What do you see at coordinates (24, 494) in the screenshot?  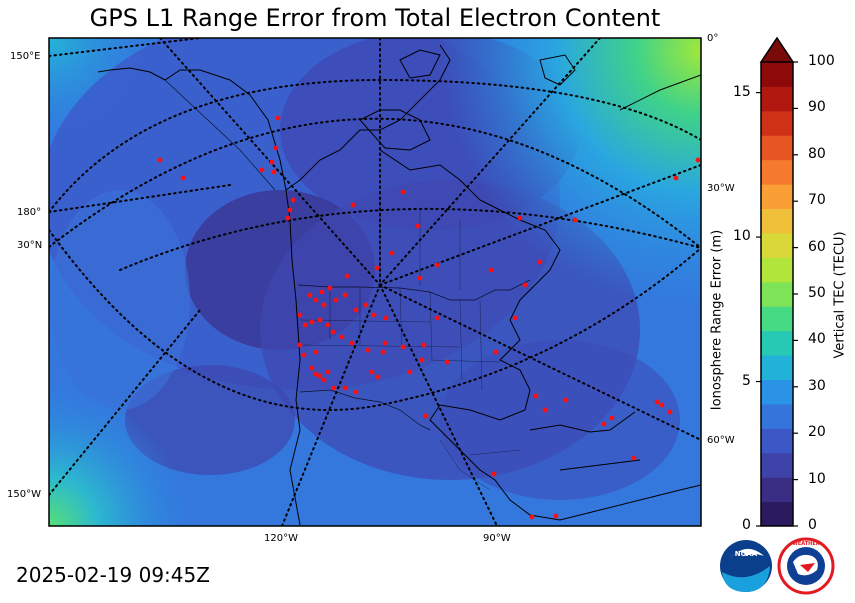 I see `graticule-label-150w: 150°W` at bounding box center [24, 494].